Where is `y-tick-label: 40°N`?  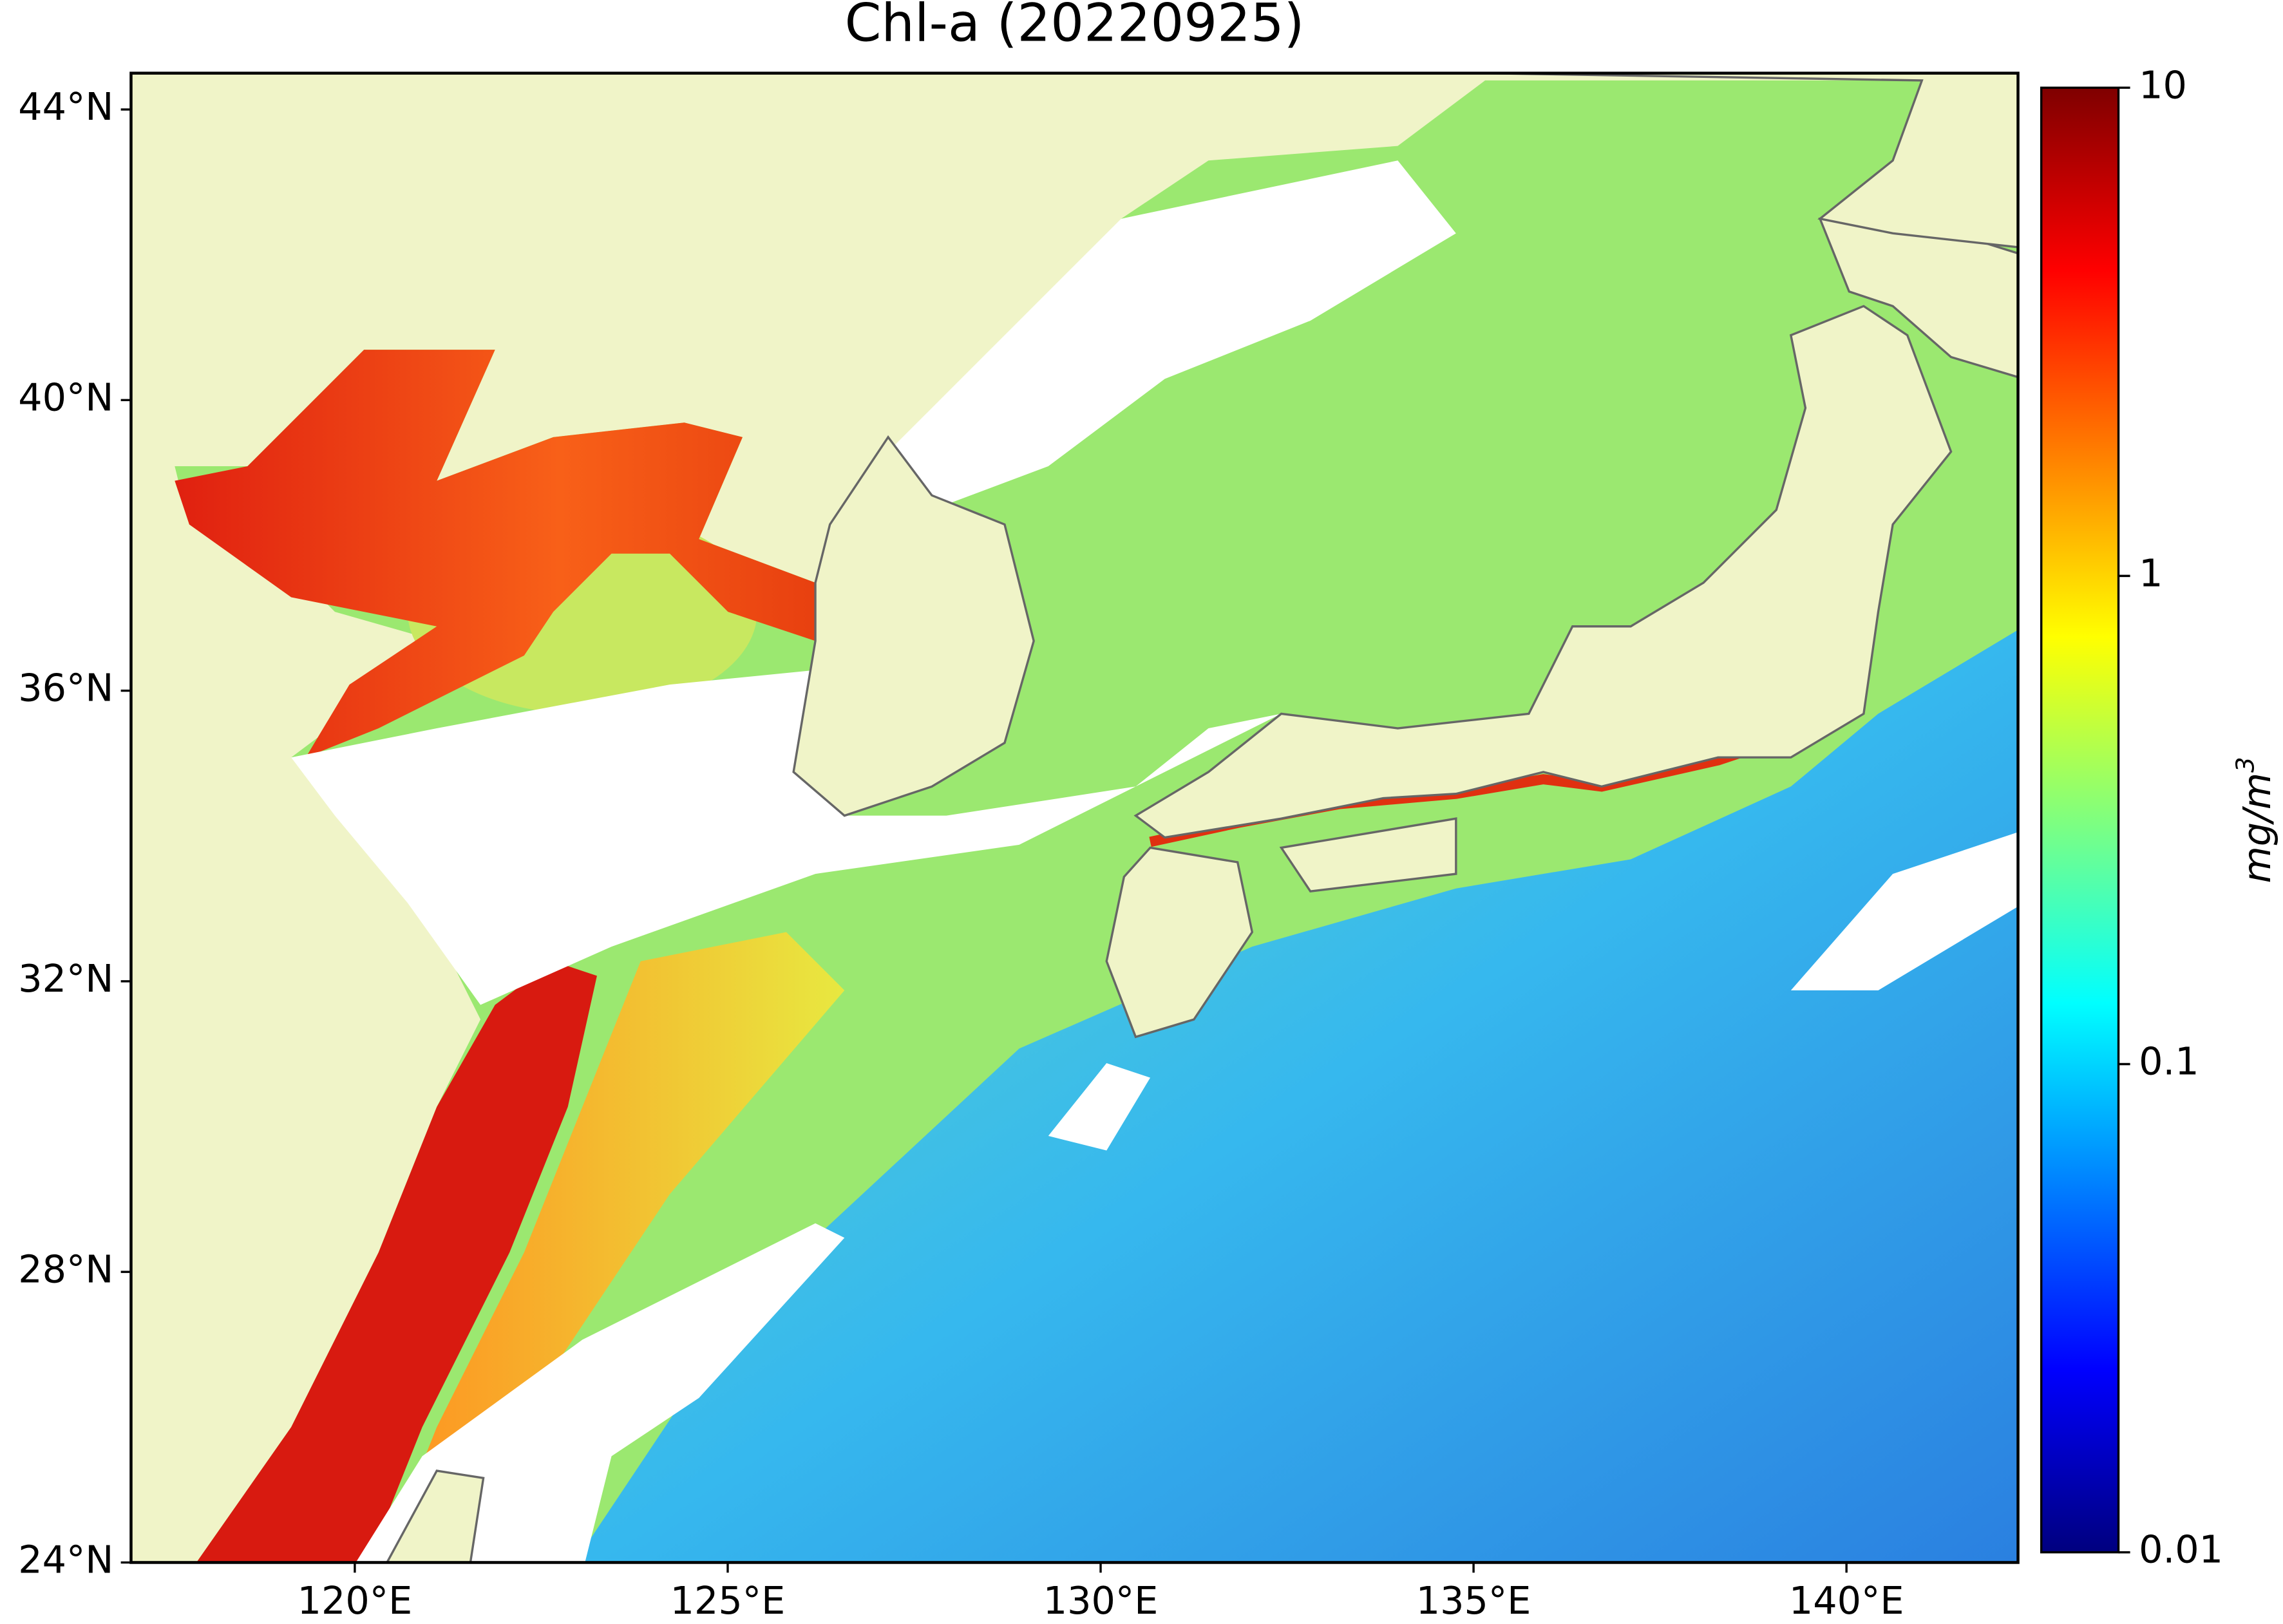 y-tick-label: 40°N is located at coordinates (65, 397).